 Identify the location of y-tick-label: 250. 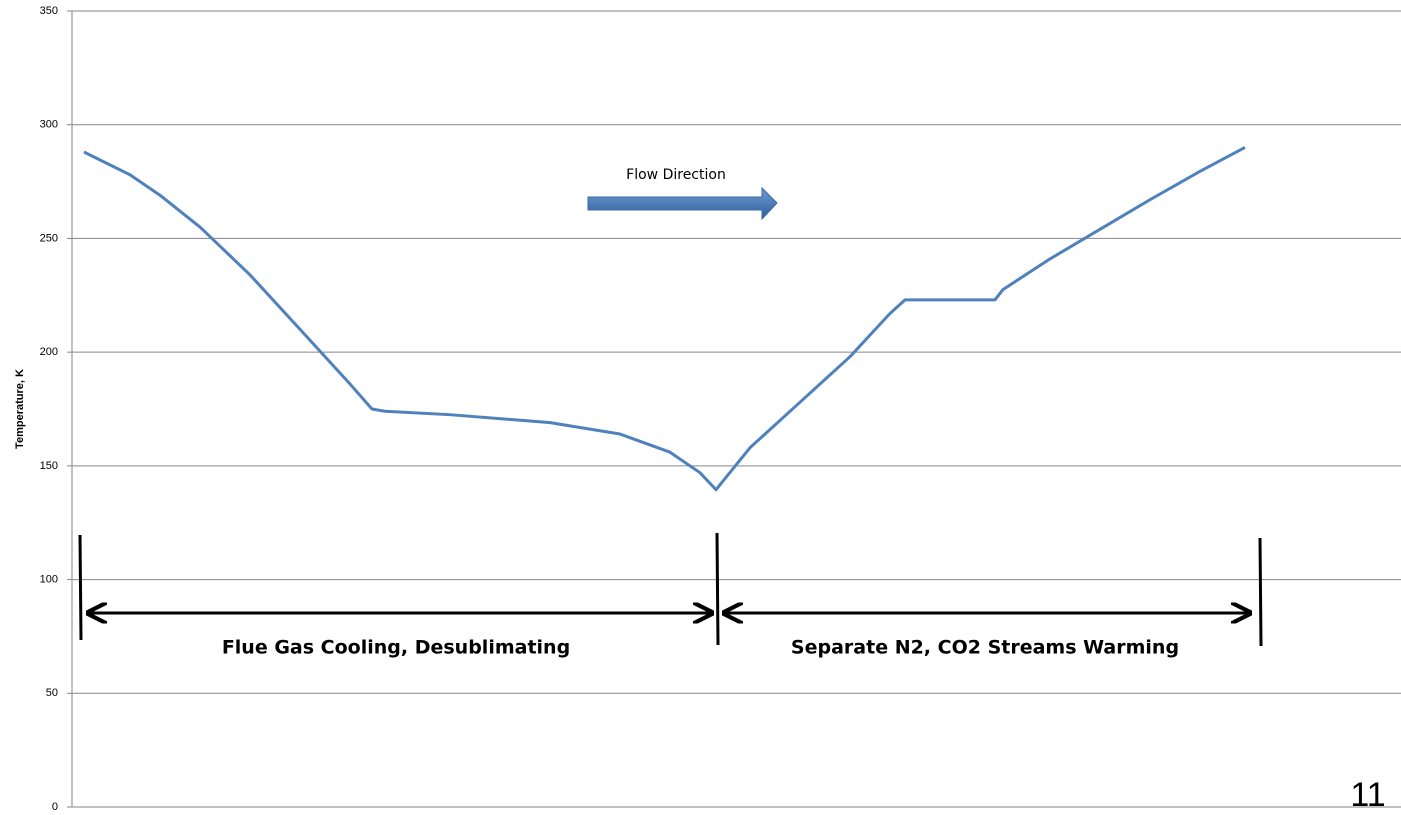
(49, 238).